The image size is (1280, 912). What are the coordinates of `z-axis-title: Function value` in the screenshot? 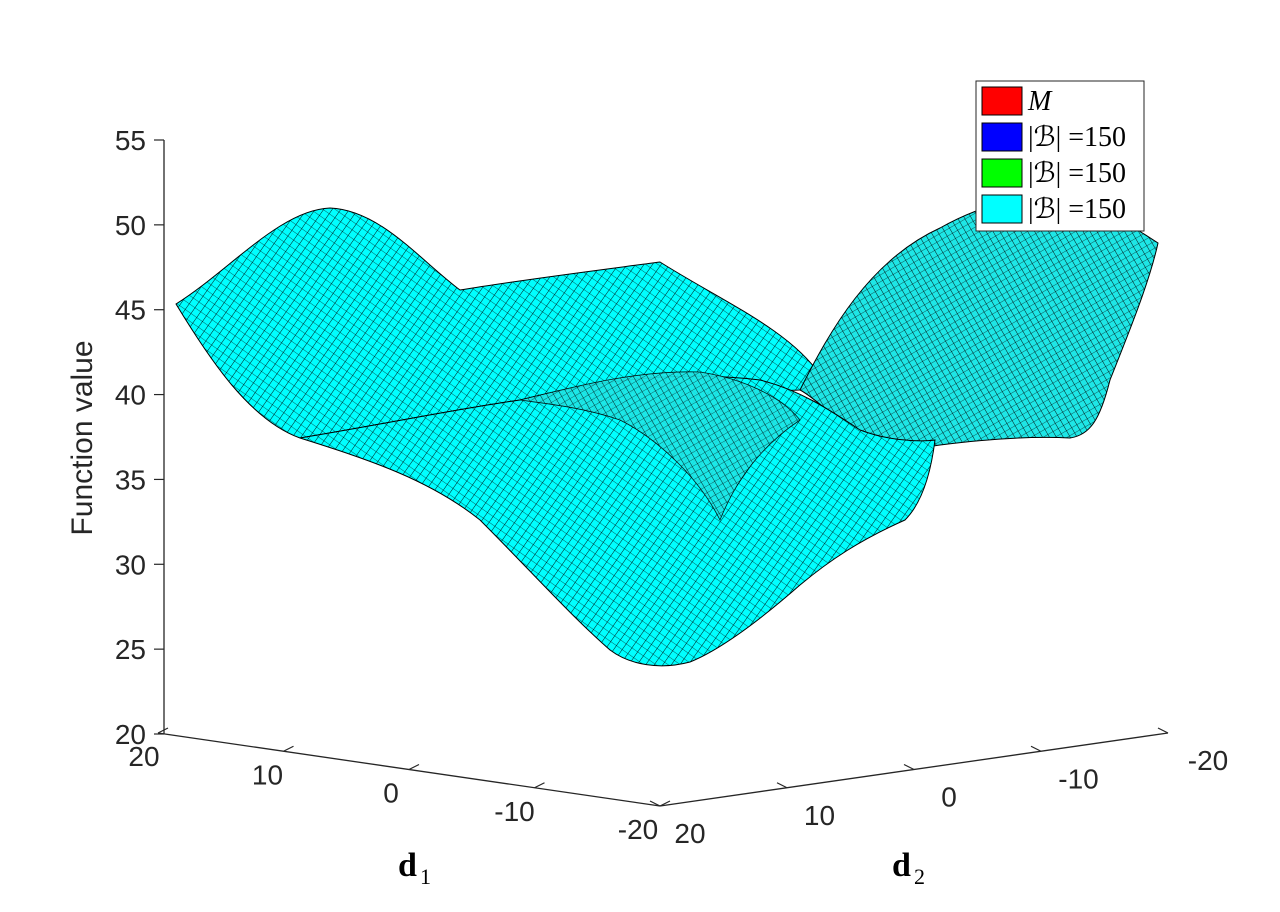 It's located at (82, 437).